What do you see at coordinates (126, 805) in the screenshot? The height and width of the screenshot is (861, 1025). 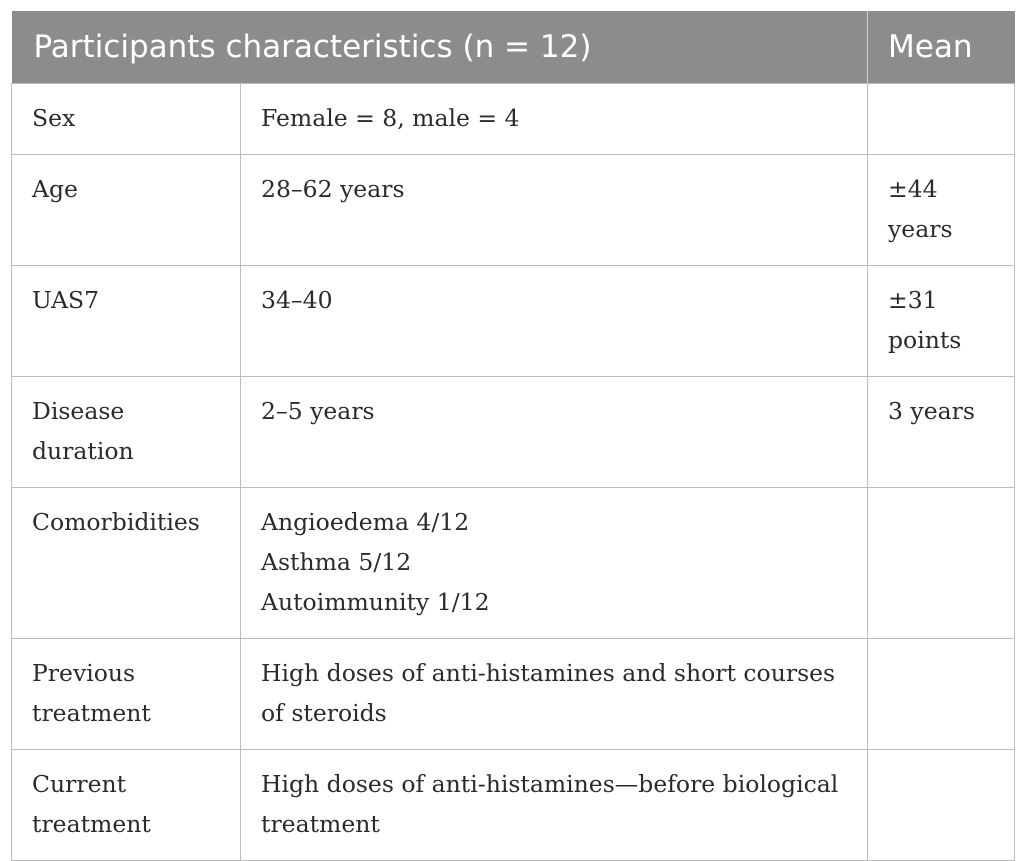 I see `row-label: Current treatment` at bounding box center [126, 805].